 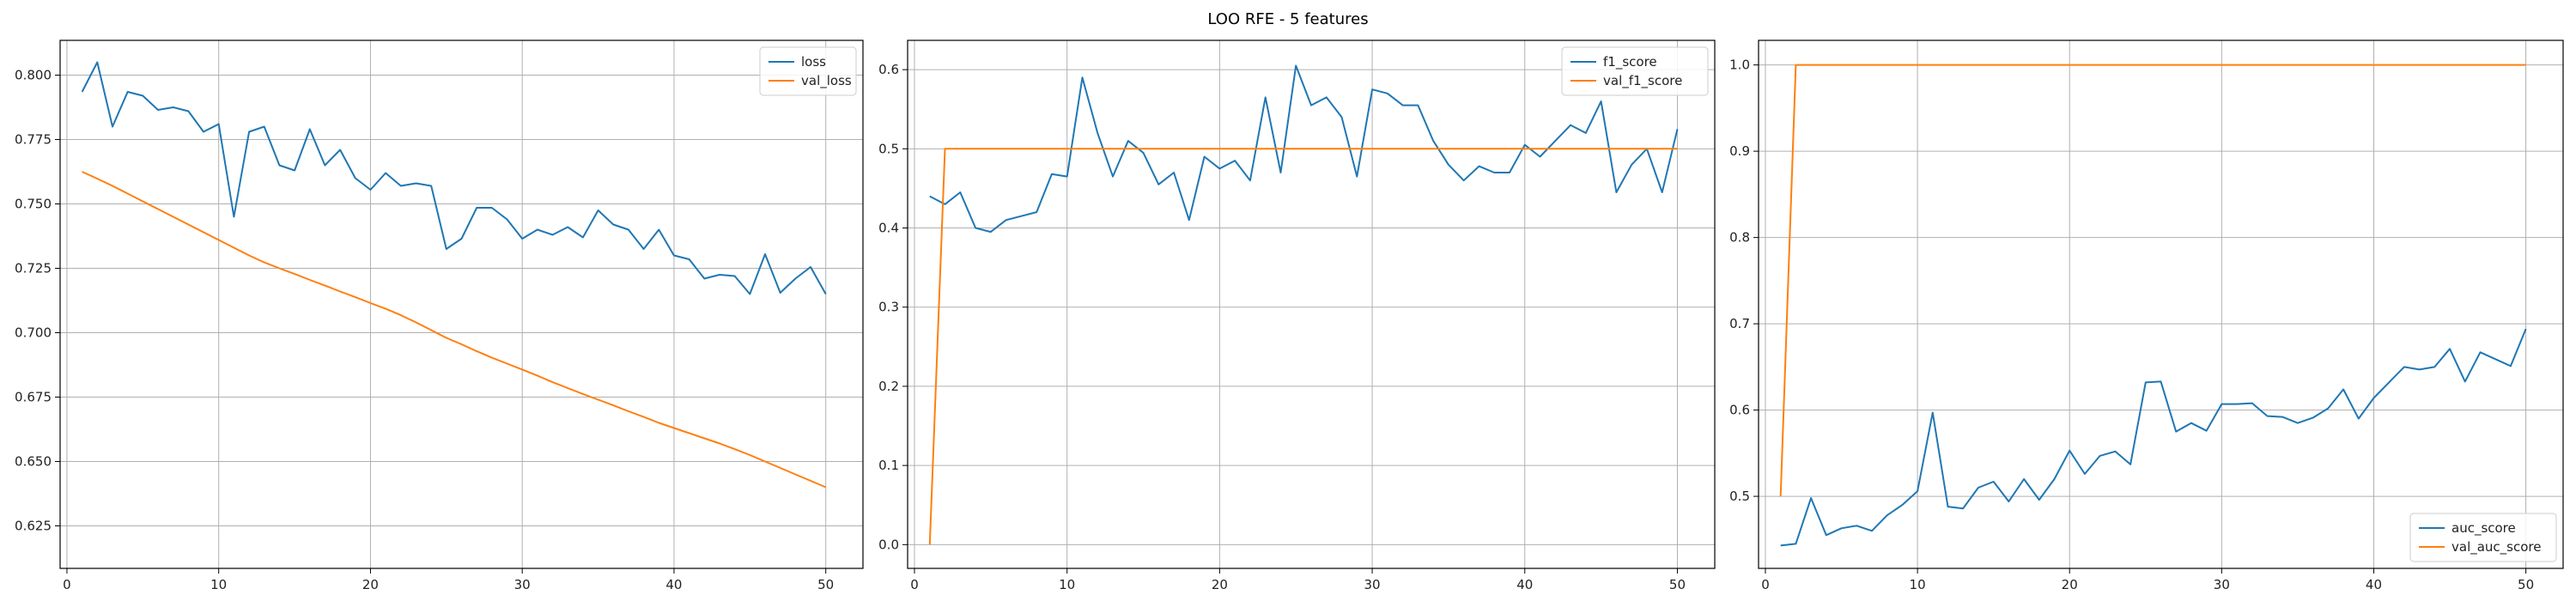 I want to click on legend: auc_score val_auc_score, so click(x=2483, y=537).